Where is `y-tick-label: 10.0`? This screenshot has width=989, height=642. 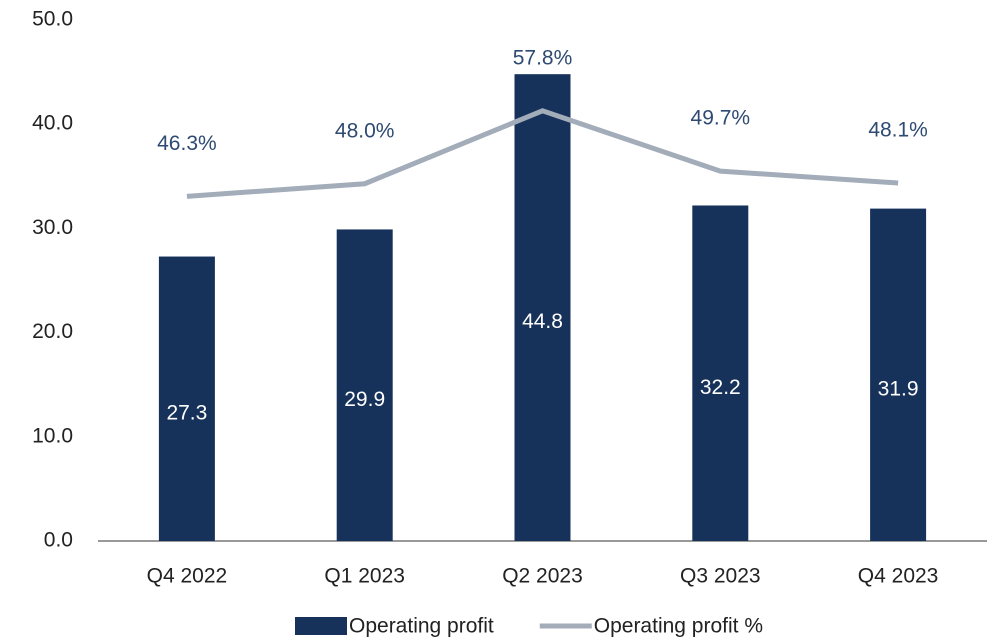 y-tick-label: 10.0 is located at coordinates (52, 435).